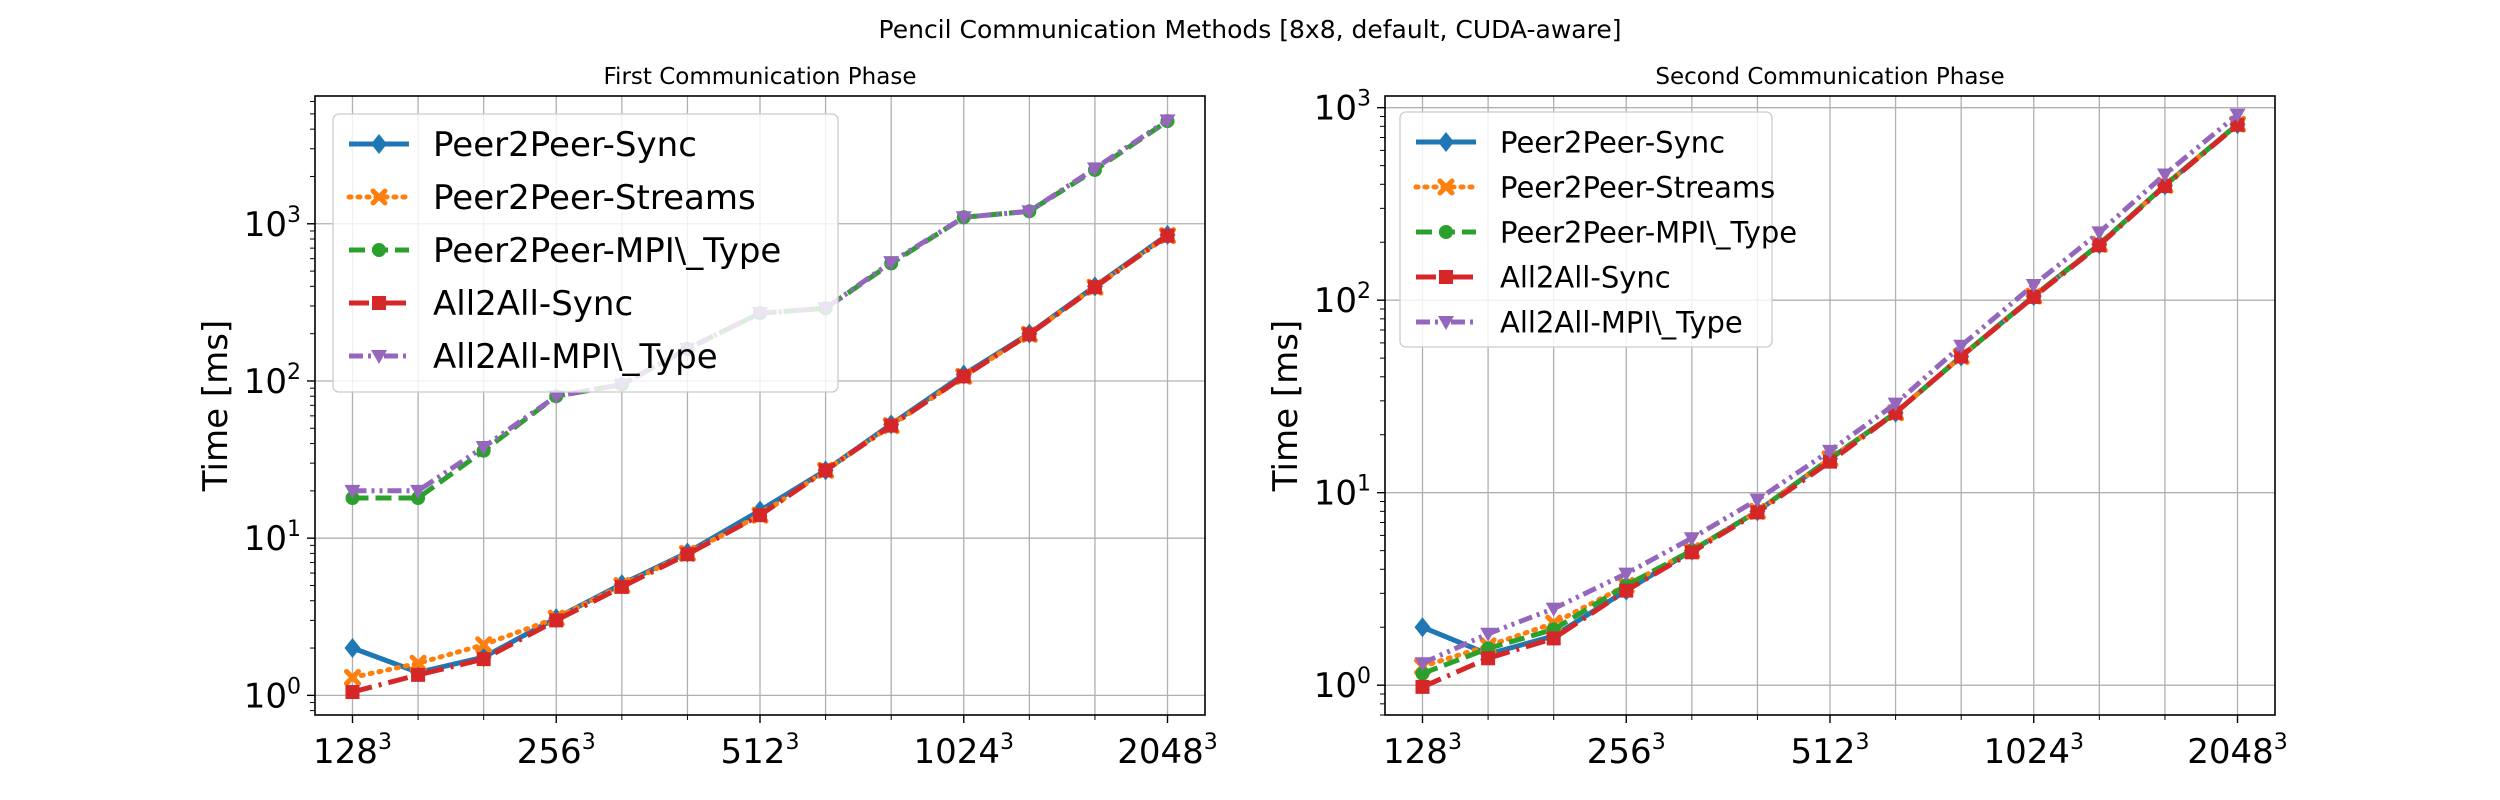 Image resolution: width=2500 pixels, height=800 pixels. I want to click on x-tick-label: 5123, so click(760, 751).